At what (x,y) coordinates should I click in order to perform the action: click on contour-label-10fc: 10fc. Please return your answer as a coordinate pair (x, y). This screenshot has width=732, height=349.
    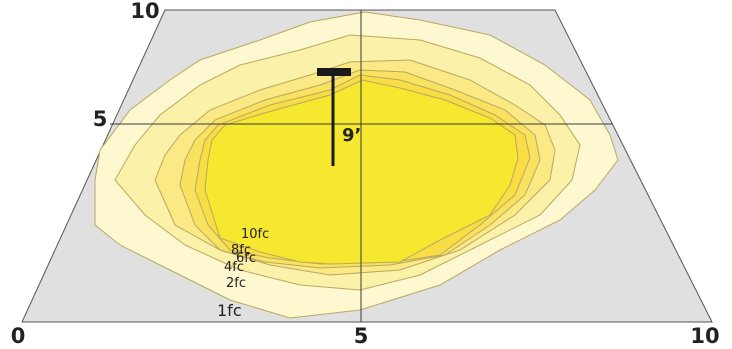
    Looking at the image, I should click on (255, 234).